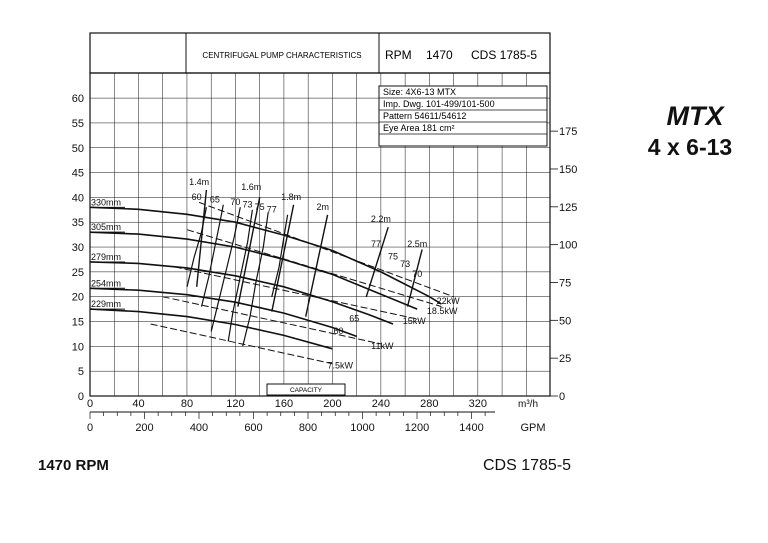  I want to click on header-frame, so click(320, 53).